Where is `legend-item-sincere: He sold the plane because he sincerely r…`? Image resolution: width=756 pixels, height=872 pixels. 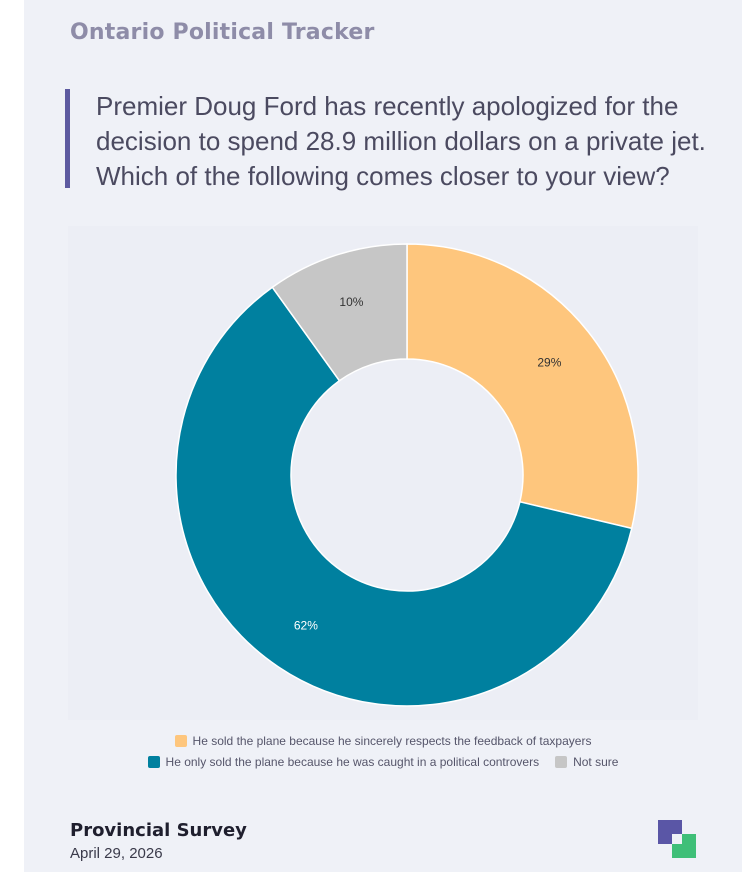
legend-item-sincere: He sold the plane because he sincerely r… is located at coordinates (383, 741).